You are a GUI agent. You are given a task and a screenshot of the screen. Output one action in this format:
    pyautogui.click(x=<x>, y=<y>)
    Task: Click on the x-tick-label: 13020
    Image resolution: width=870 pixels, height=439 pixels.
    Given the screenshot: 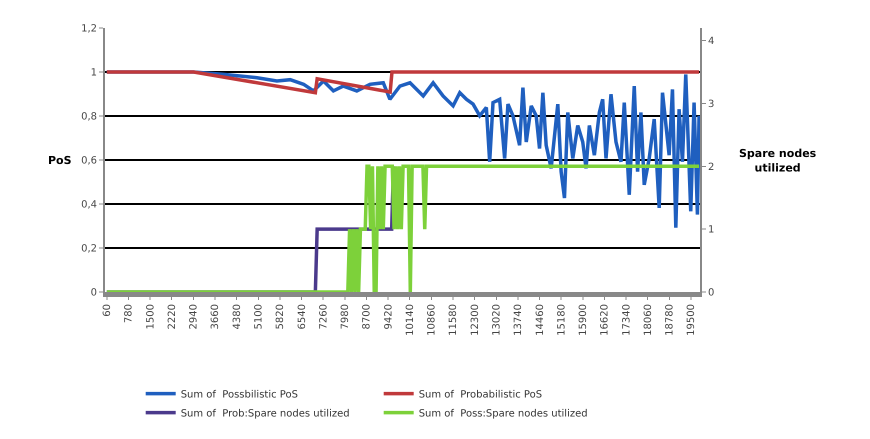 What is the action you would take?
    pyautogui.click(x=497, y=320)
    